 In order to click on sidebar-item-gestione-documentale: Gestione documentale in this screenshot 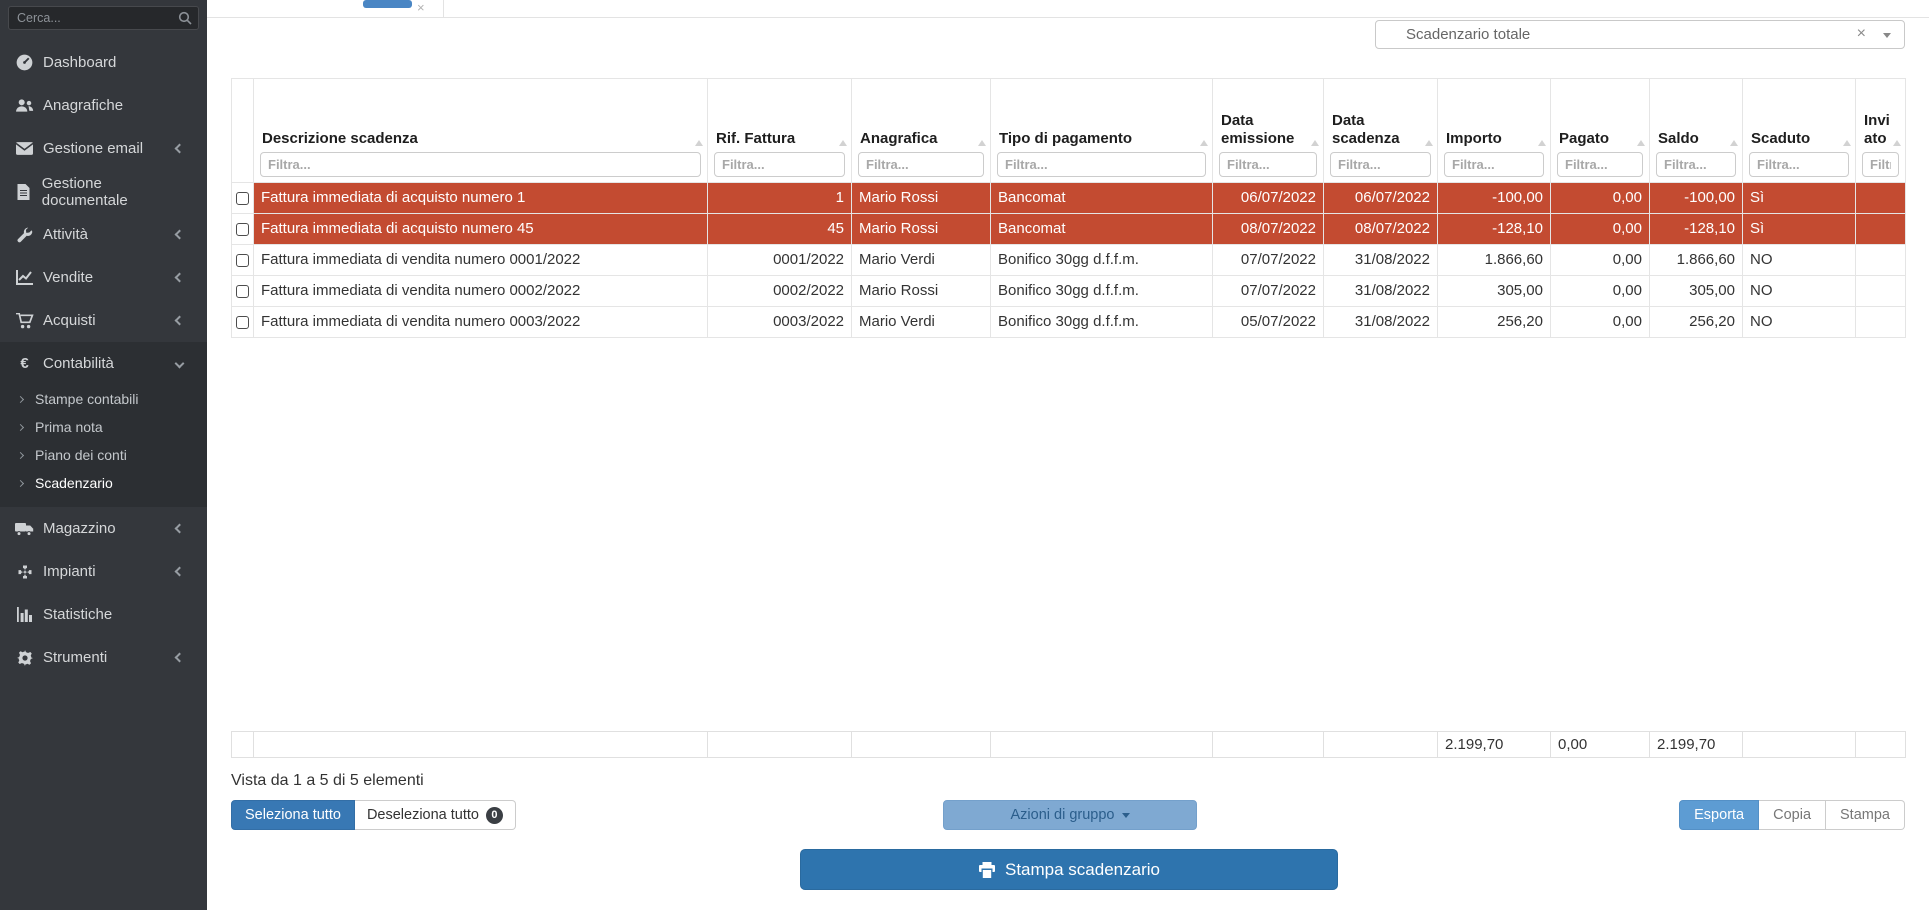, I will do `click(103, 191)`.